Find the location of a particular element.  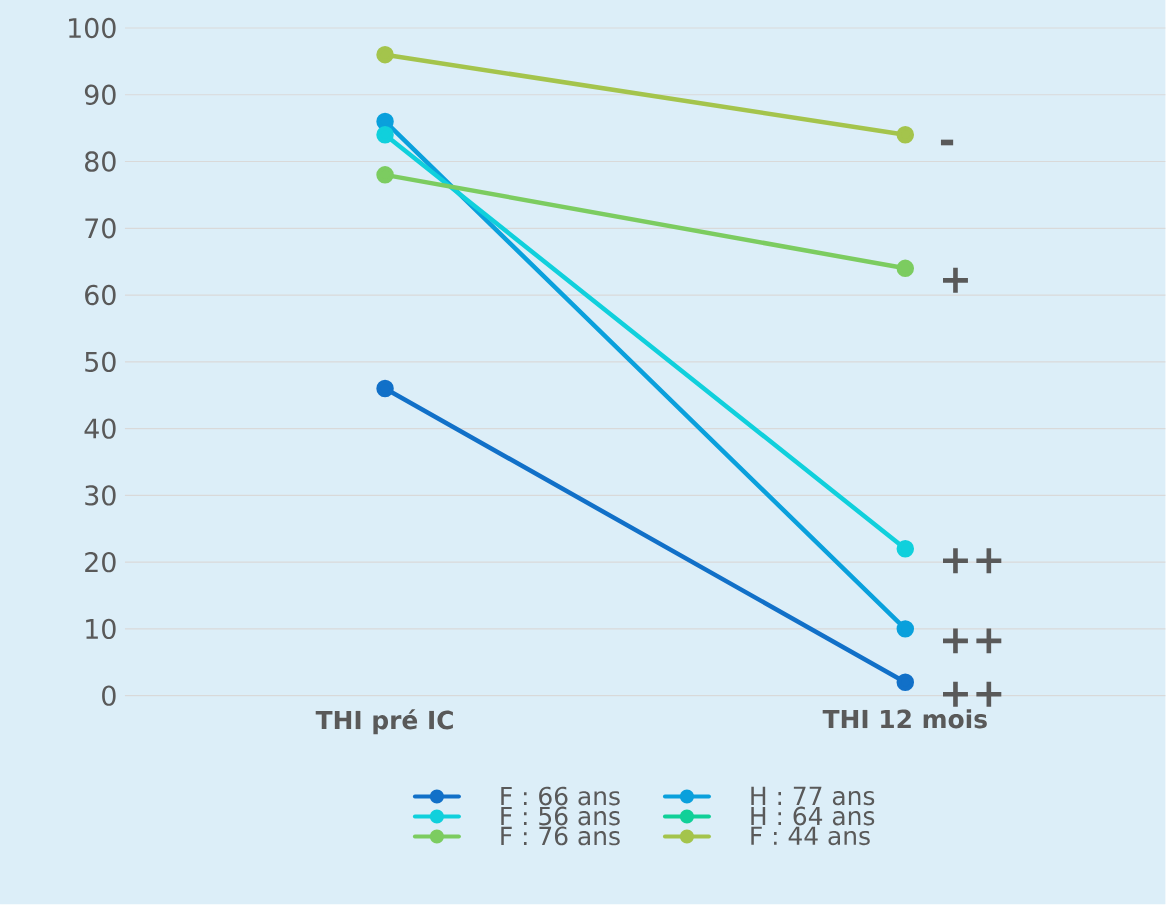

y-tick-label: 10 is located at coordinates (101, 629).